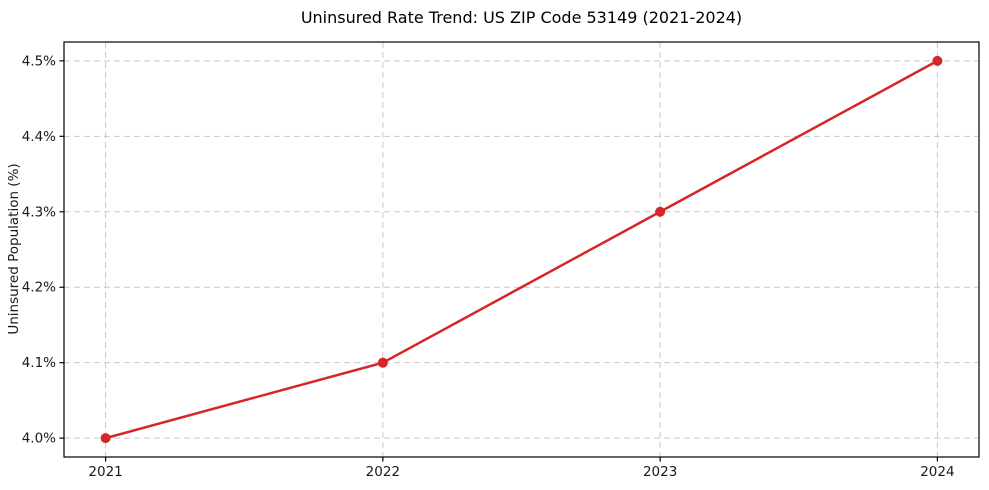 The image size is (989, 490). I want to click on y-tick-label: 4.1%, so click(39, 363).